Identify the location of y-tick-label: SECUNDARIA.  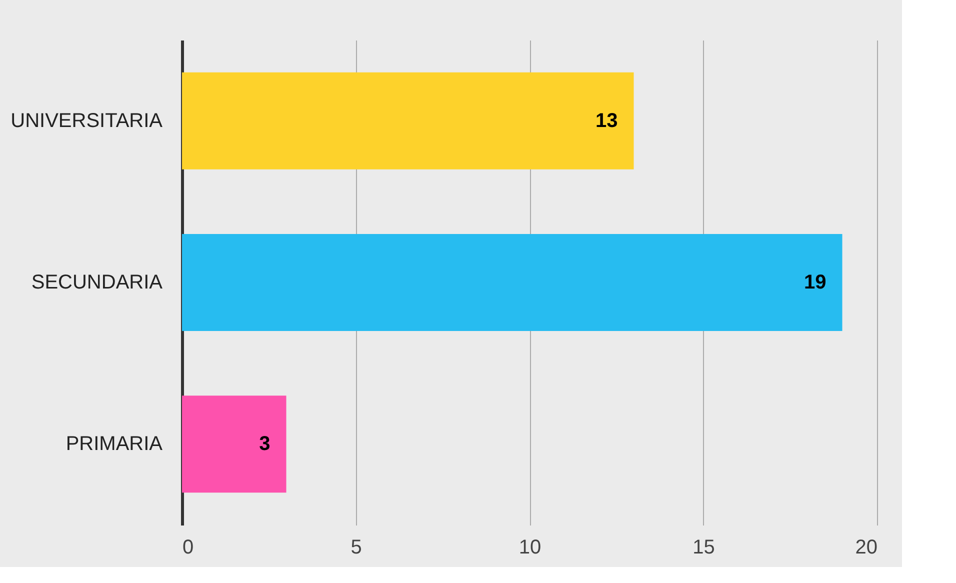
(97, 283).